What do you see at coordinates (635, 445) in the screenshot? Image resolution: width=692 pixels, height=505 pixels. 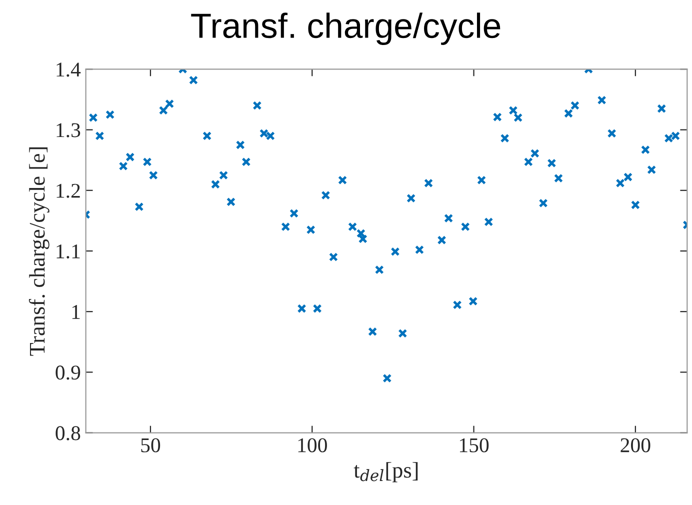 I see `x-tick-label: 200` at bounding box center [635, 445].